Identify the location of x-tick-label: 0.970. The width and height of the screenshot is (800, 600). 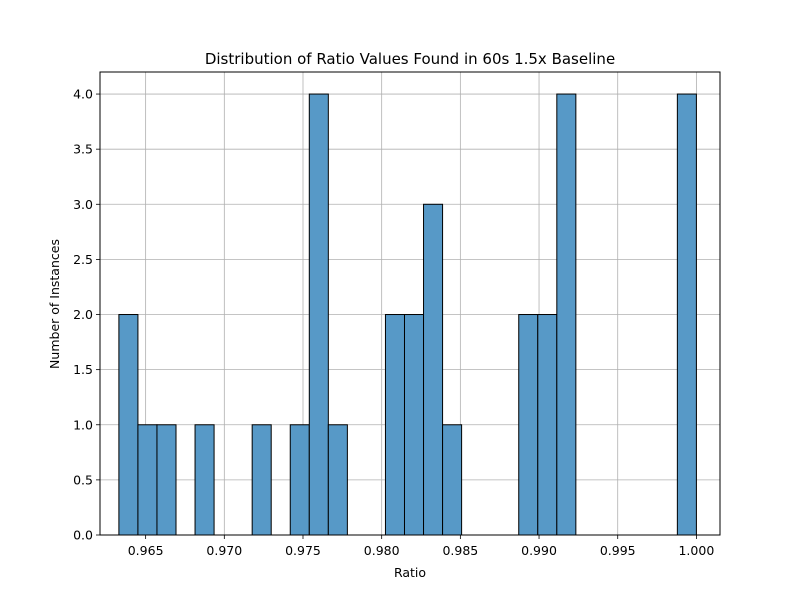
(224, 550).